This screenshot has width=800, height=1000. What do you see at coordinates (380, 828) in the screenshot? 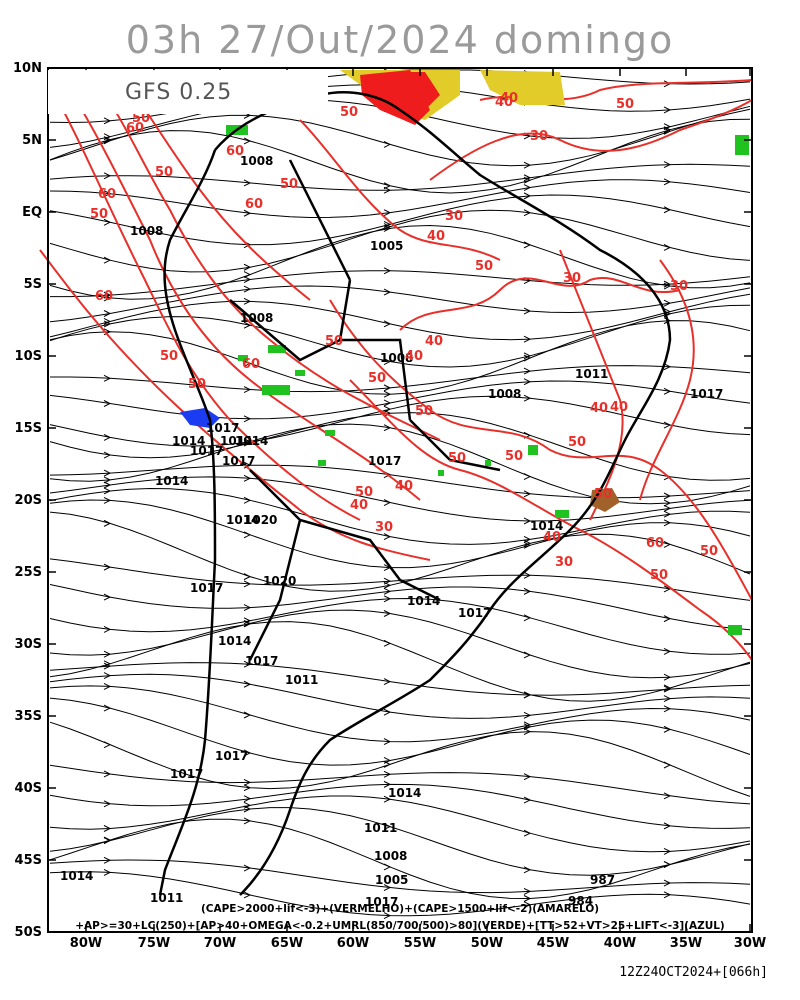
I see `isobar-label: 1011` at bounding box center [380, 828].